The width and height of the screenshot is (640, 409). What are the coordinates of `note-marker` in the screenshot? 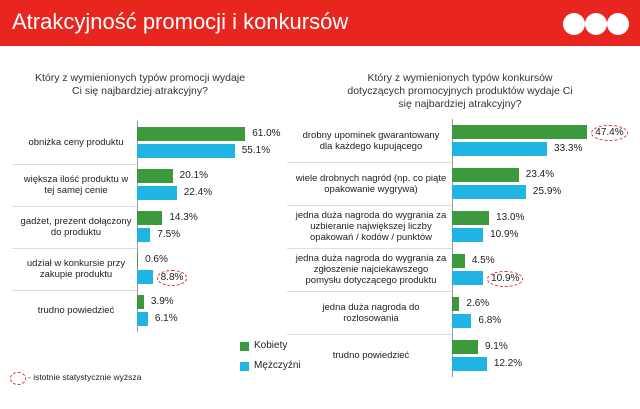 It's located at (18, 378).